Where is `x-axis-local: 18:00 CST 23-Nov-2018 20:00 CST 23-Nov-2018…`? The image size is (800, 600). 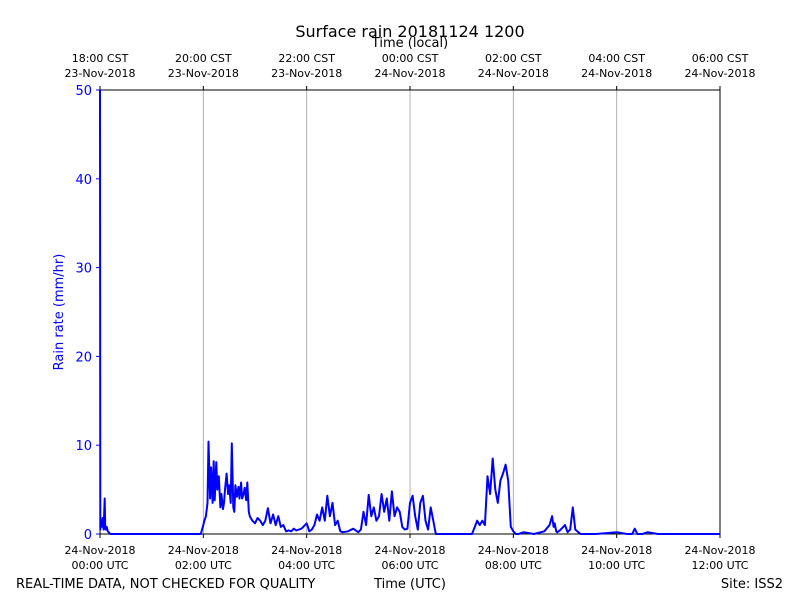
x-axis-local: 18:00 CST 23-Nov-2018 20:00 CST 23-Nov-2018… is located at coordinates (410, 71).